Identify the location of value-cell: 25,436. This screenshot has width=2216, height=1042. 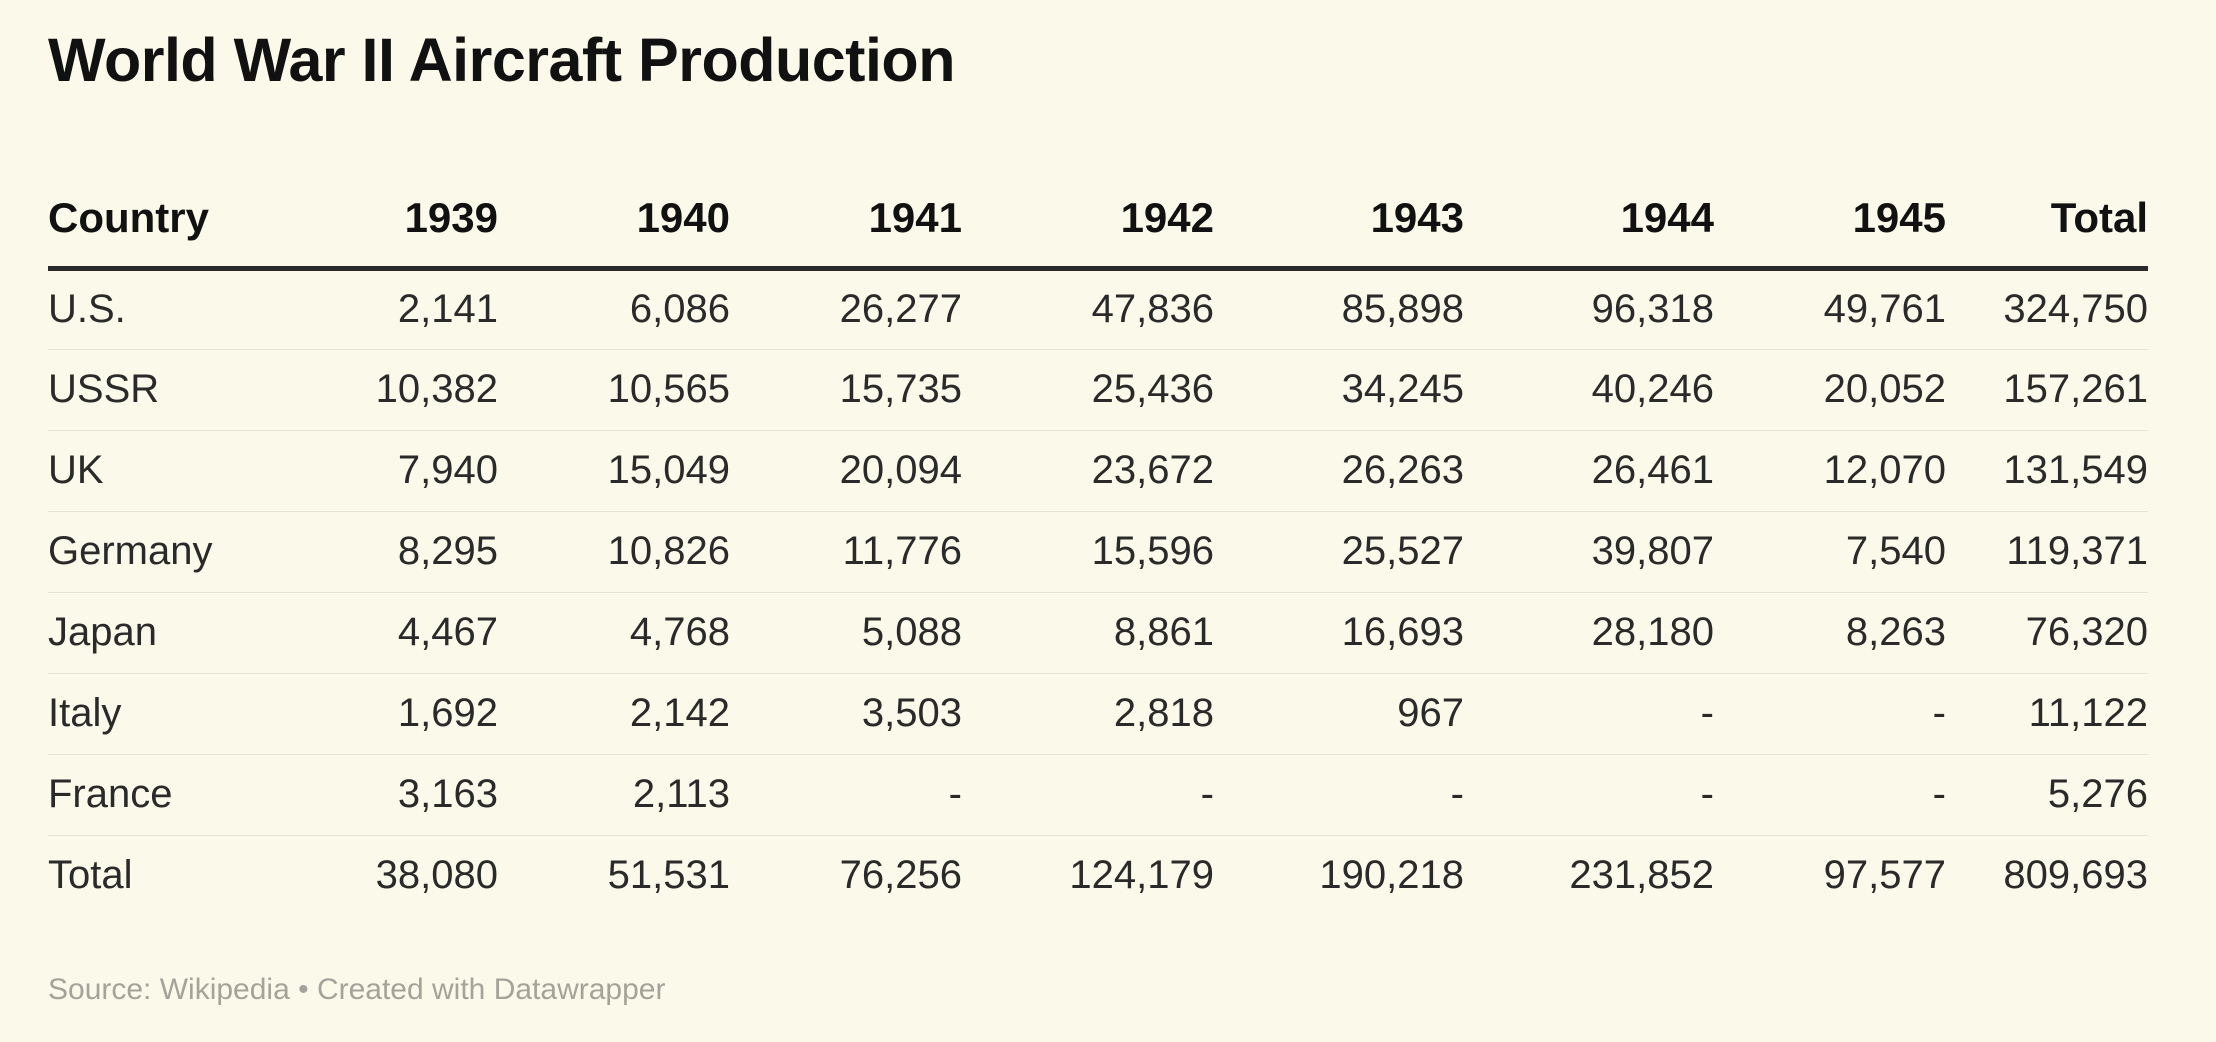
(1088, 390).